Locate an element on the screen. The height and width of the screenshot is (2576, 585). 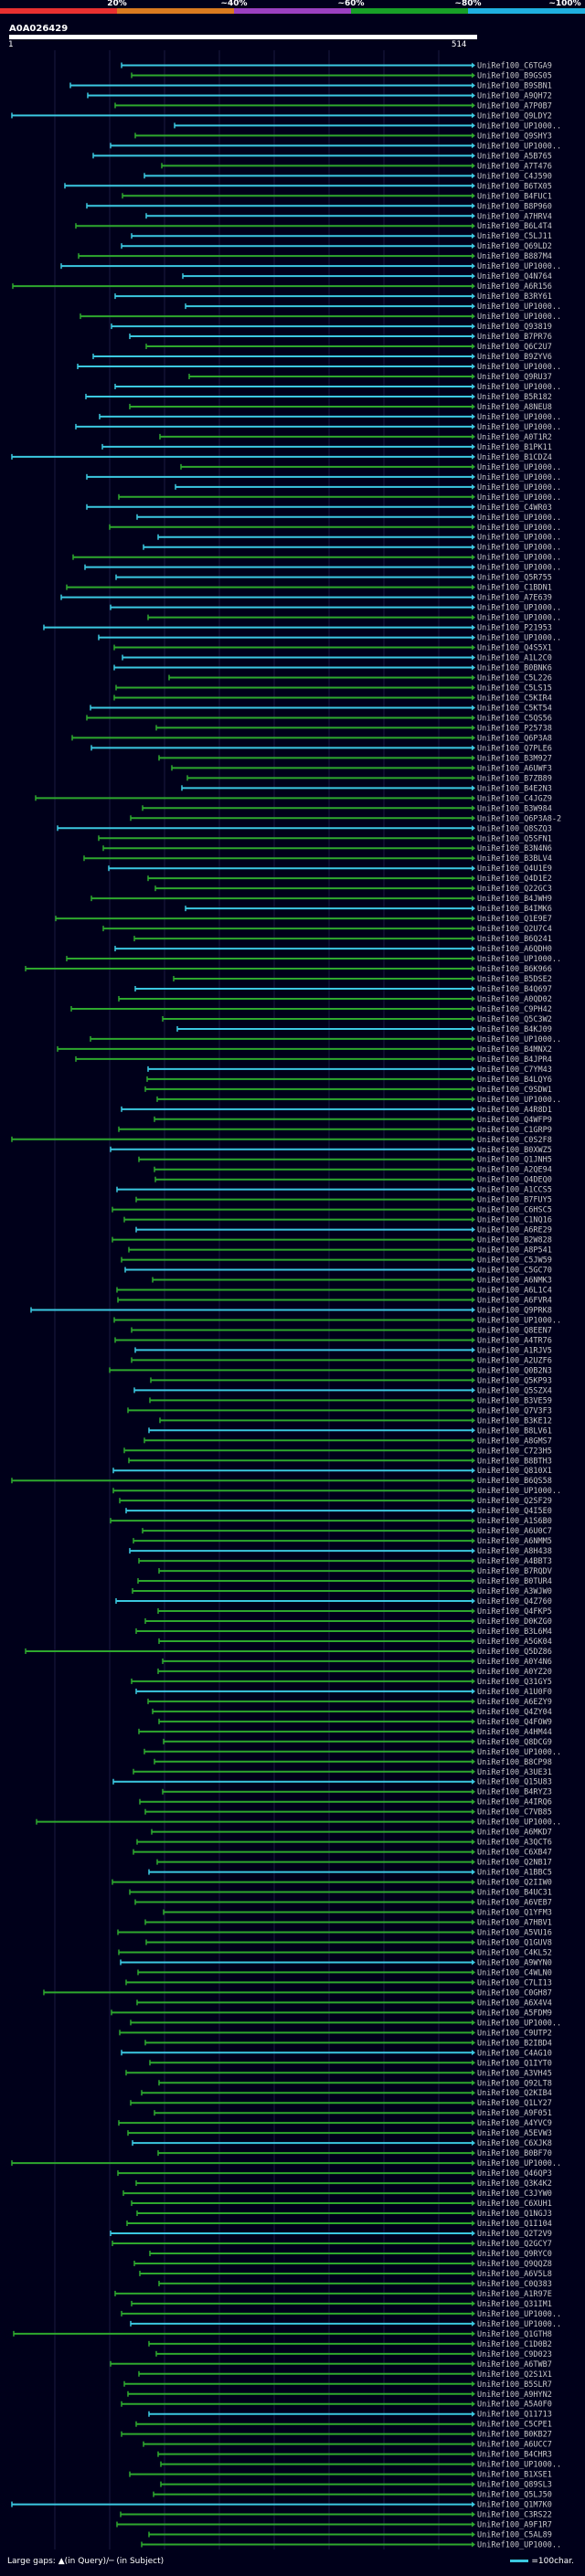
hit-label: UniRef100_C9SDW1 is located at coordinates (514, 1090).